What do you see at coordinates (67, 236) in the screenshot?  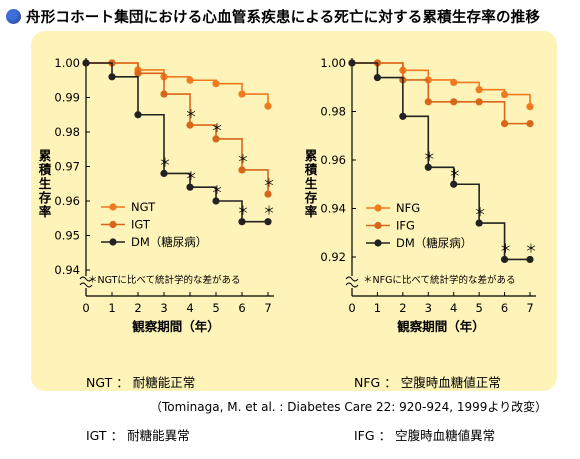 I see `y-tick-label: 0.95` at bounding box center [67, 236].